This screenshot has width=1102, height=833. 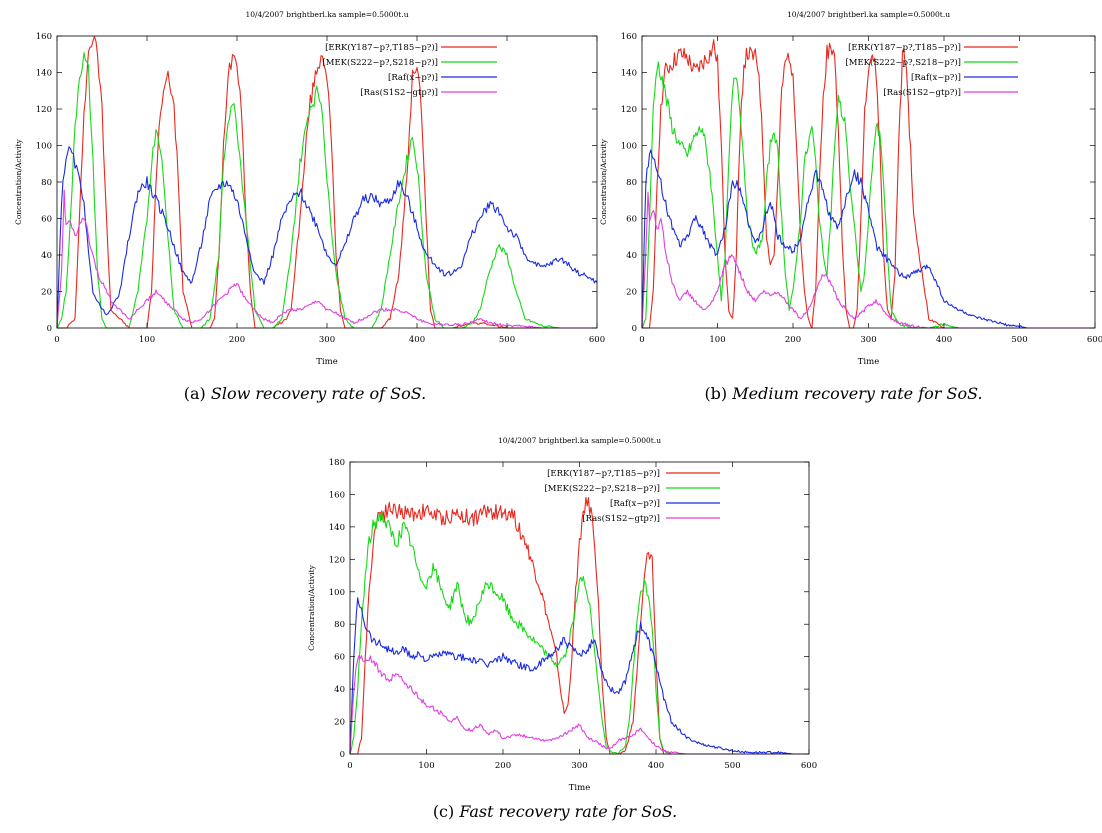 I want to click on caption-c: (c) Fast recovery rate for SoS., so click(x=555, y=811).